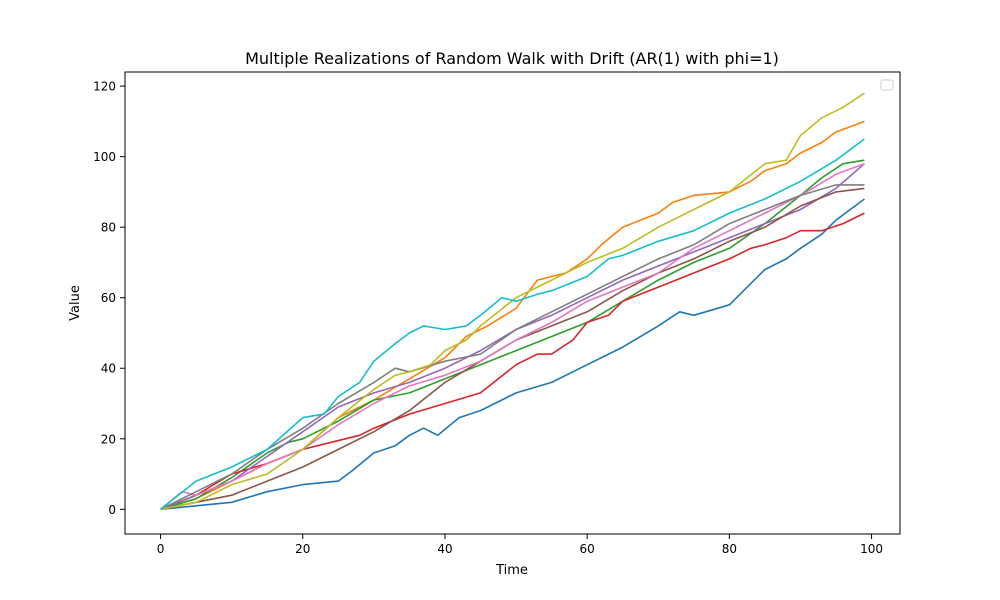 Image resolution: width=1000 pixels, height=600 pixels. What do you see at coordinates (108, 439) in the screenshot?
I see `y-tick-label: 20` at bounding box center [108, 439].